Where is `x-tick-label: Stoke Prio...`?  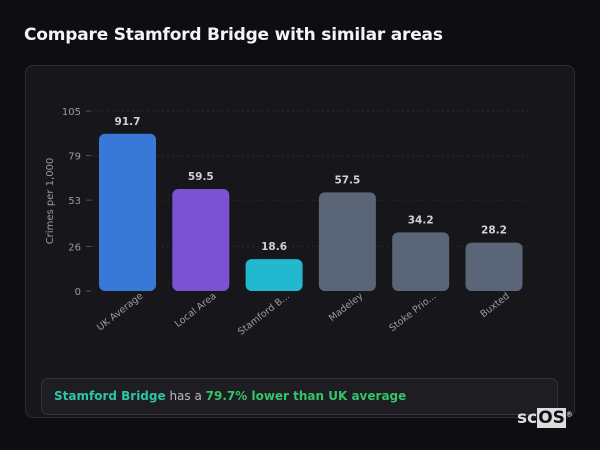 x-tick-label: Stoke Prio... is located at coordinates (412, 312).